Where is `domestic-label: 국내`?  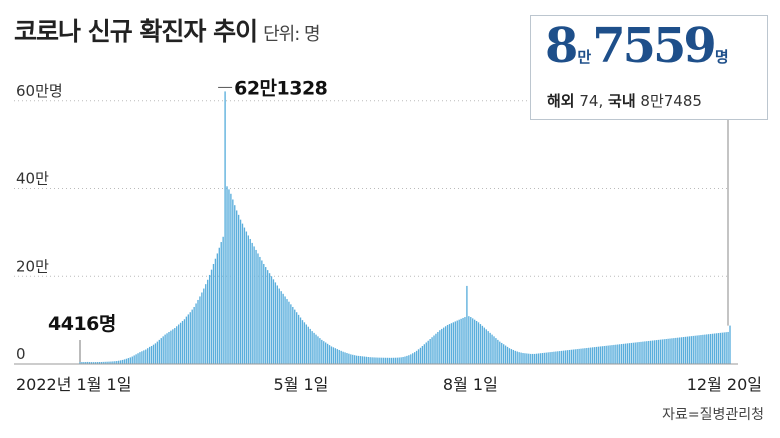
domestic-label: 국내 is located at coordinates (622, 101).